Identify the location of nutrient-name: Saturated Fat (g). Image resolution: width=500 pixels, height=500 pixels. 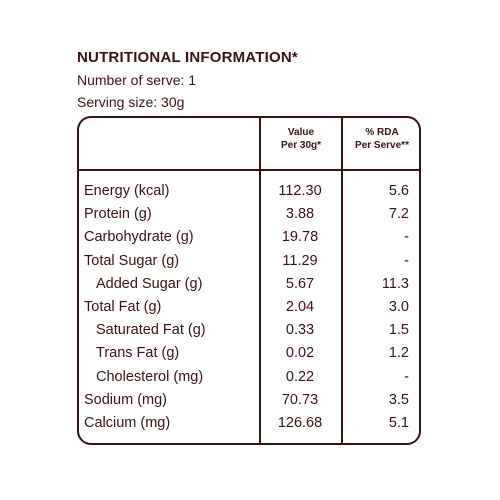
(151, 330).